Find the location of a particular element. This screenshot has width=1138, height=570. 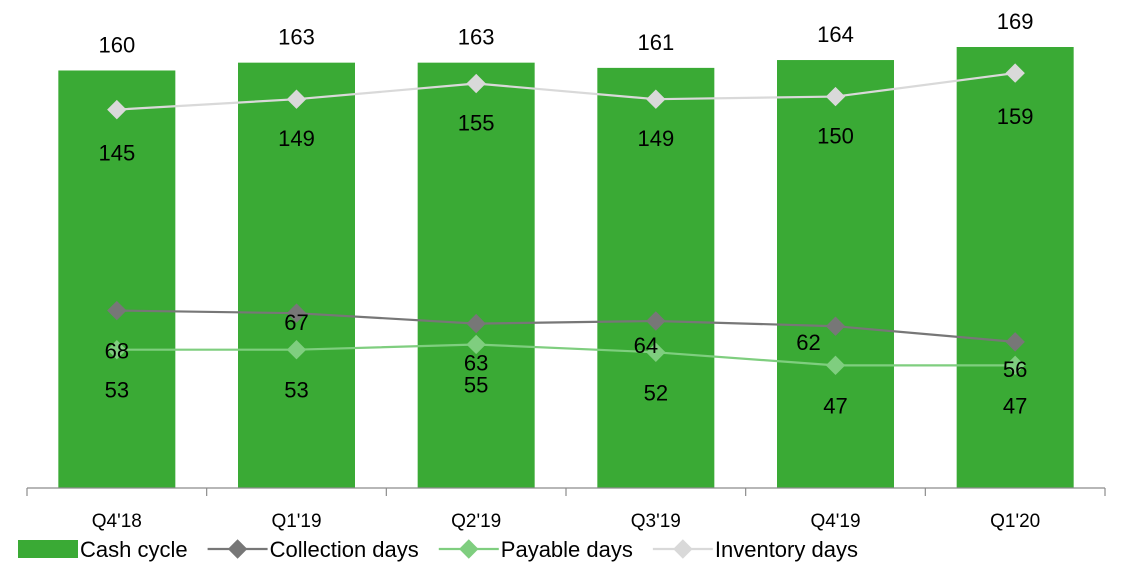

x-axis: Q4'18 Q1'19 Q2'19 Q3'19 Q4'19 Q1'20 is located at coordinates (566, 509).